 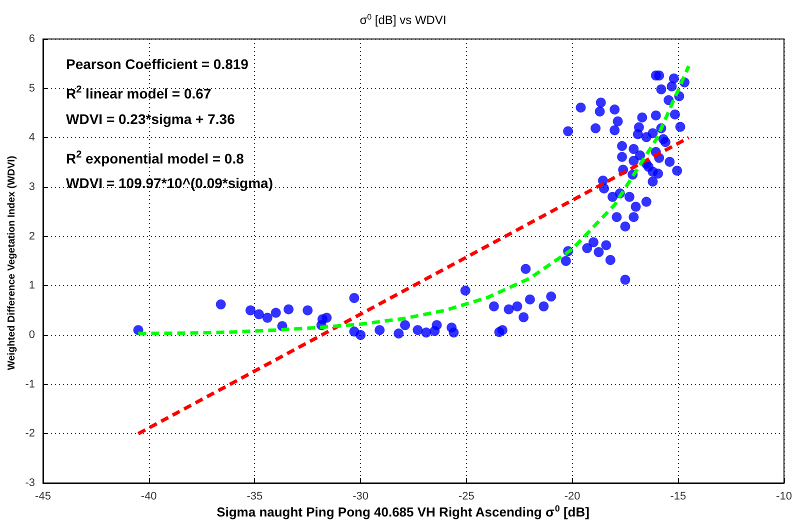 What do you see at coordinates (466, 496) in the screenshot?
I see `x-tick-label: -25` at bounding box center [466, 496].